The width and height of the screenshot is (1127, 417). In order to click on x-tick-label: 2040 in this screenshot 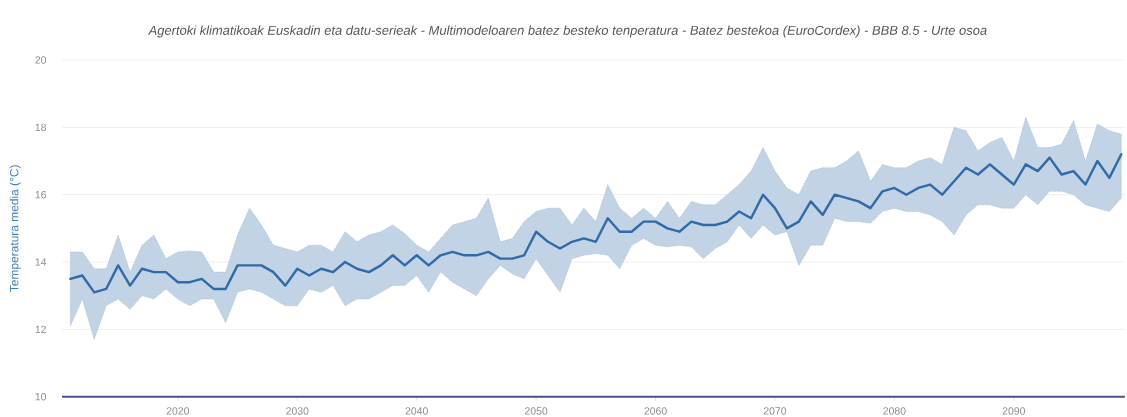, I will do `click(416, 411)`.